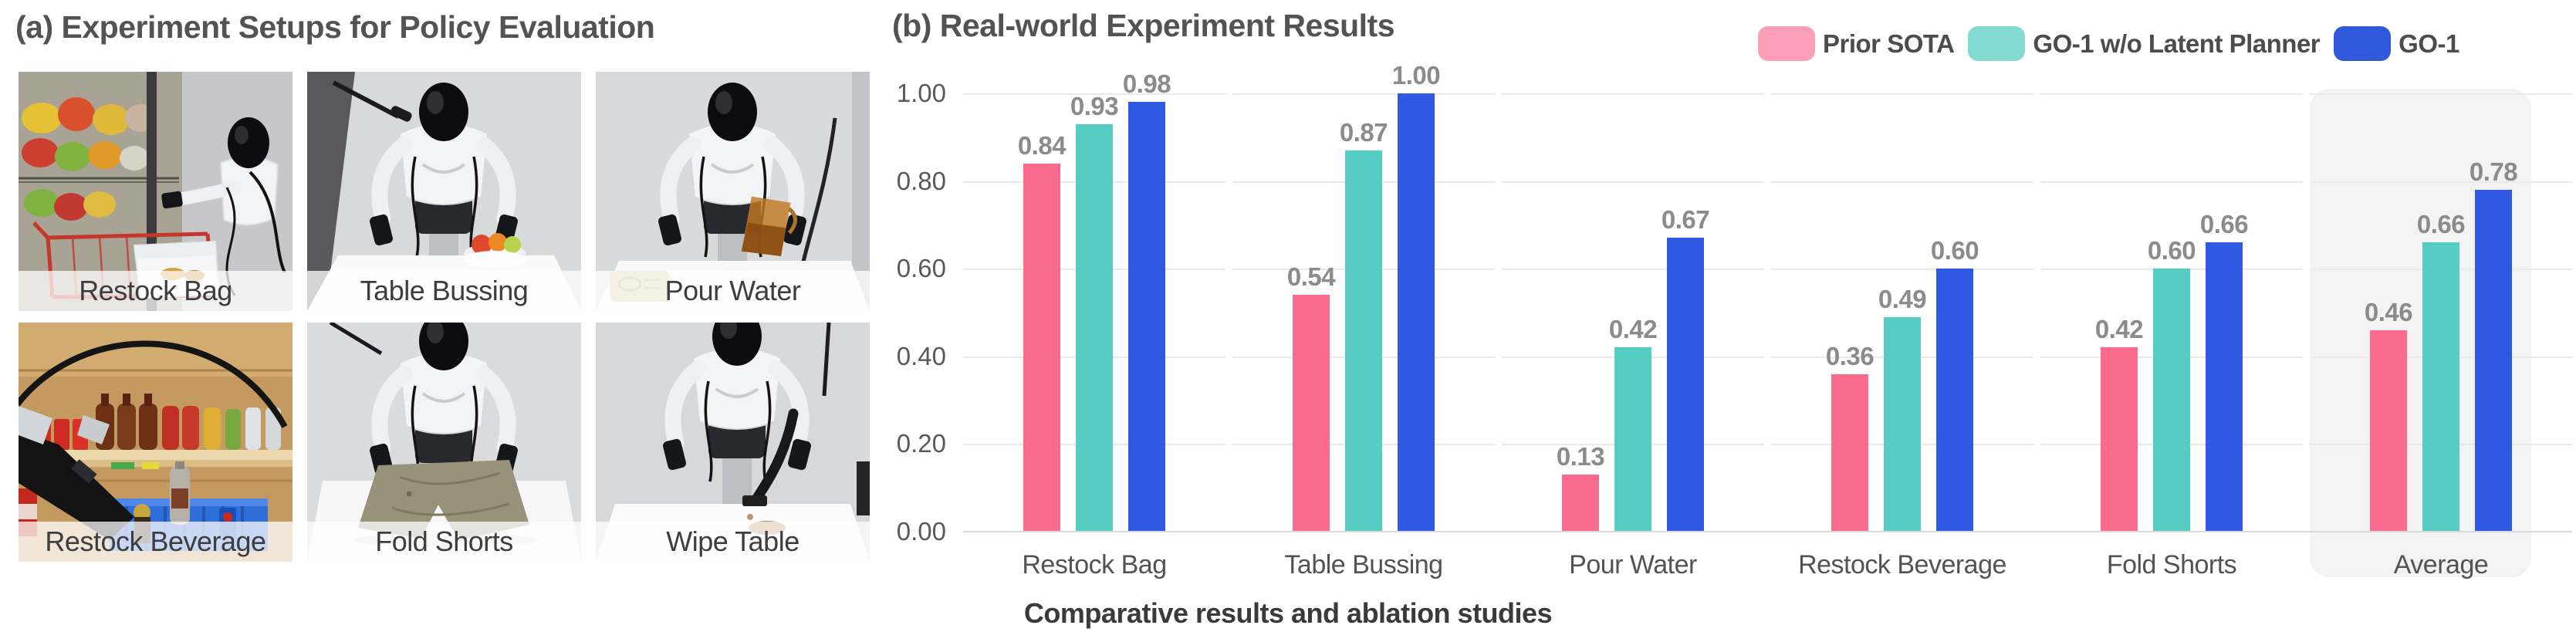 The height and width of the screenshot is (642, 2576). I want to click on bar-value-label: 0.87, so click(1363, 132).